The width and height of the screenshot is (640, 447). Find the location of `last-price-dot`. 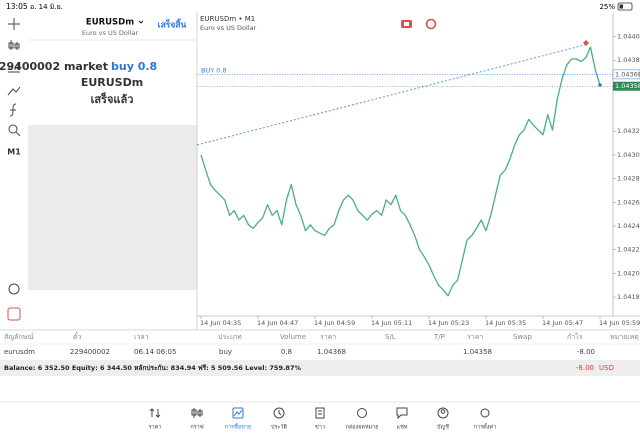

last-price-dot is located at coordinates (600, 85).